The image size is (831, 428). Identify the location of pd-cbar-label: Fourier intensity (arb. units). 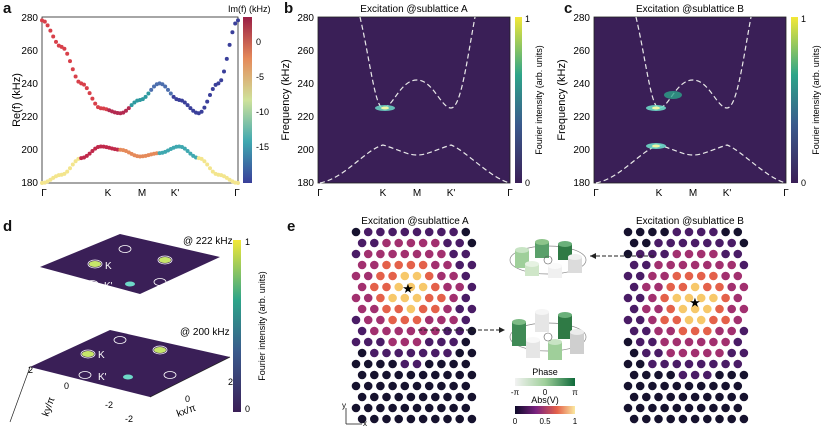
(262, 326).